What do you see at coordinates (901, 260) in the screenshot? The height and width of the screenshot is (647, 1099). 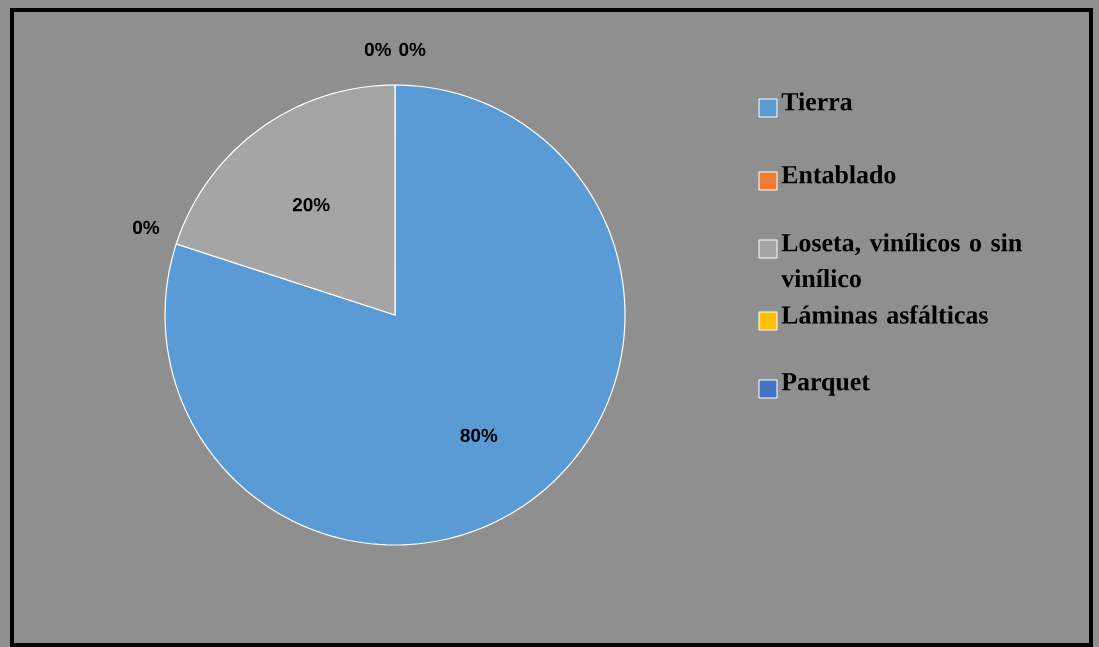 I see `legend-label: Loseta, vinílicos o sin vinílico` at bounding box center [901, 260].